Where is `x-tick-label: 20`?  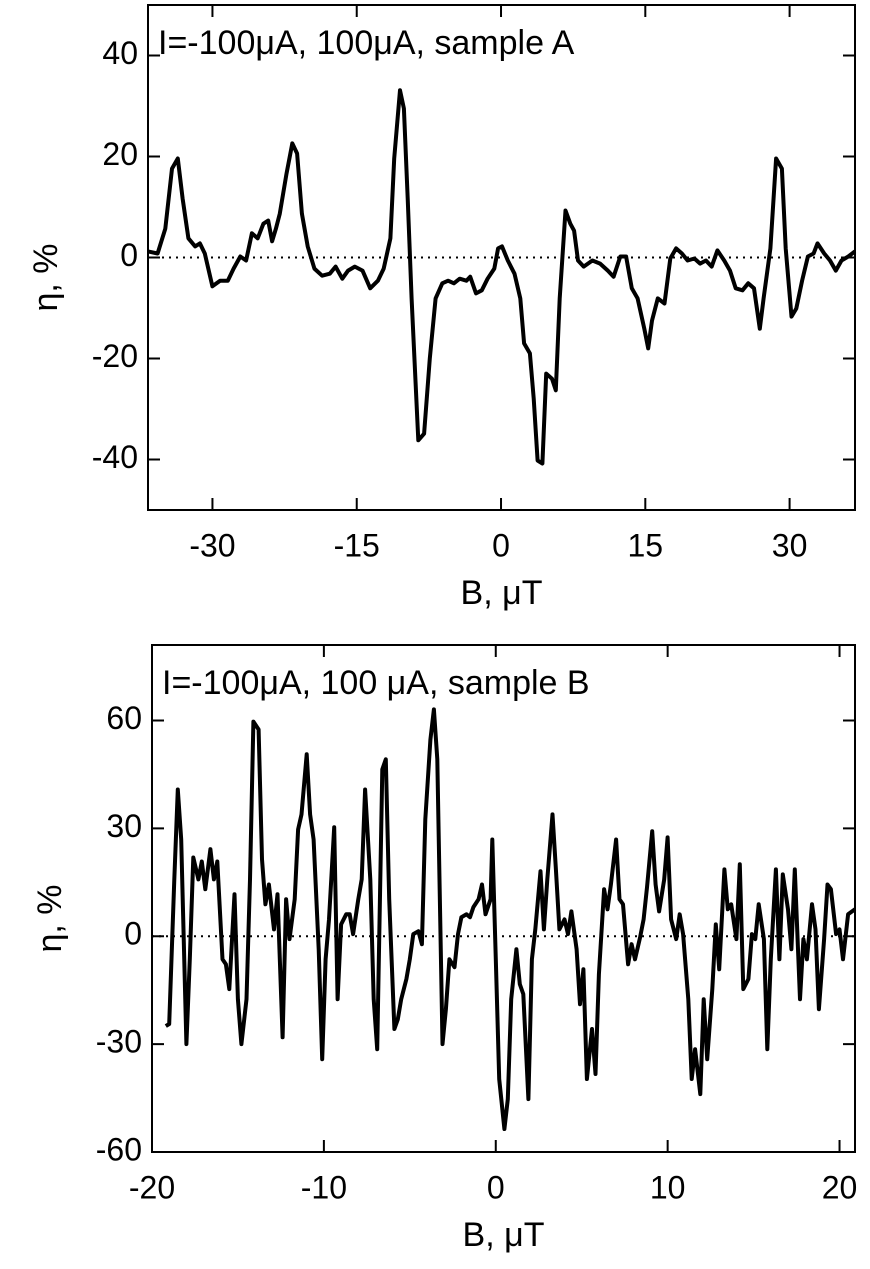
x-tick-label: 20 is located at coordinates (840, 1187).